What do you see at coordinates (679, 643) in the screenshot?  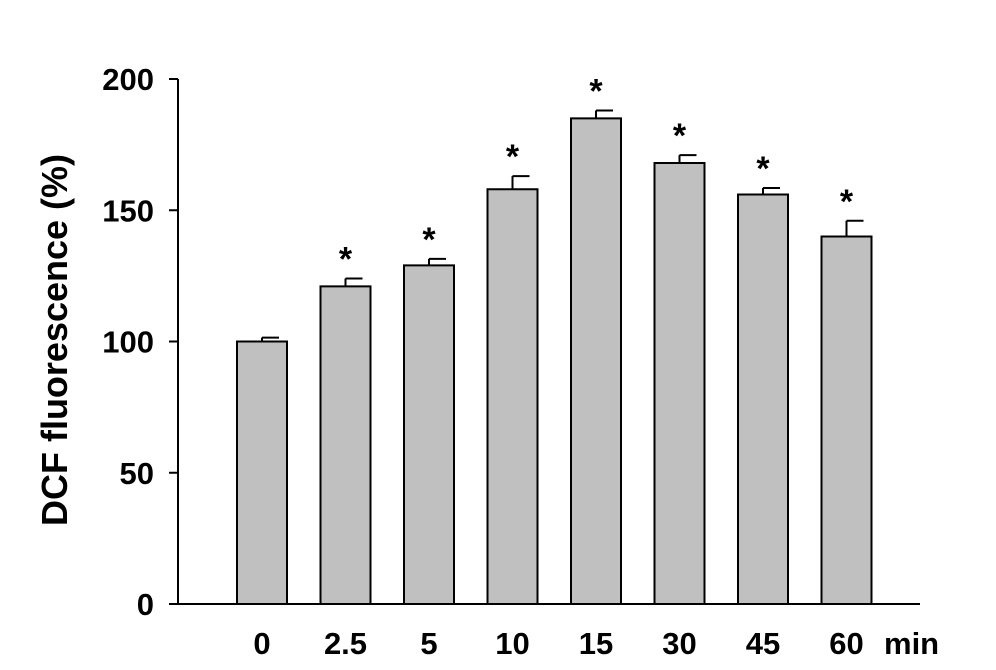 I see `x-tick-label: 30` at bounding box center [679, 643].